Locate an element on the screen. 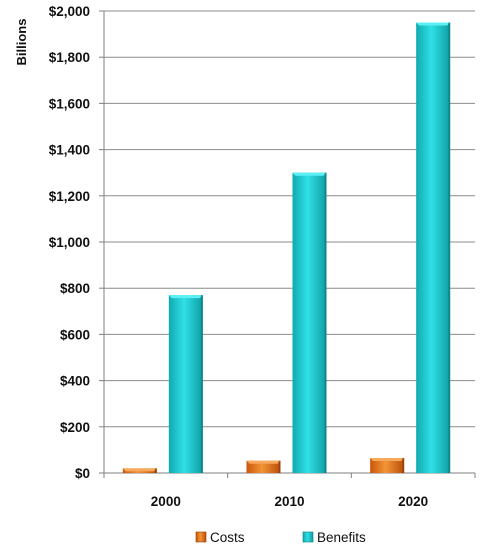 Image resolution: width=488 pixels, height=554 pixels. bar-costs-2000 is located at coordinates (139, 470).